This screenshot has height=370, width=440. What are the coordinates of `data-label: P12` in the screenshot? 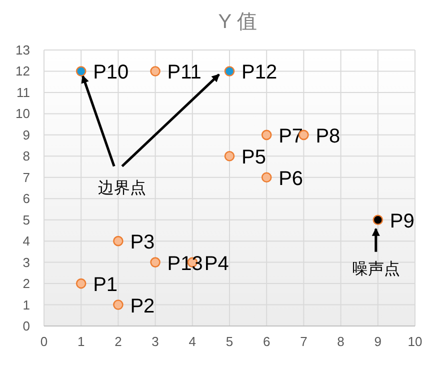 It's located at (260, 73).